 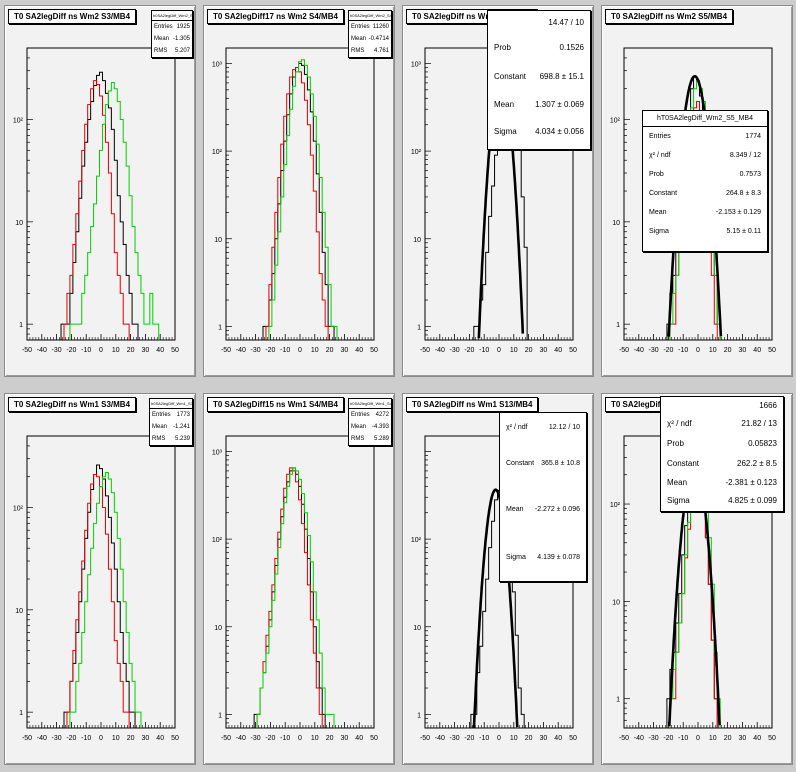 I want to click on constant-value: 365.8 ± 10.8, so click(x=560, y=463).